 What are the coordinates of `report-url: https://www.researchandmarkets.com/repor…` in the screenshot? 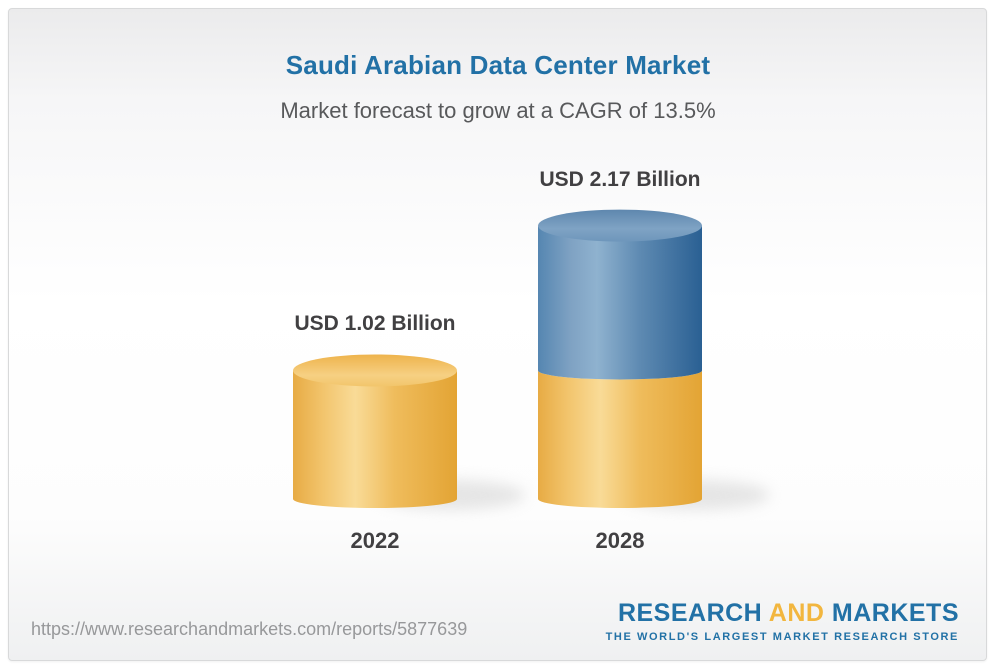 It's located at (249, 629).